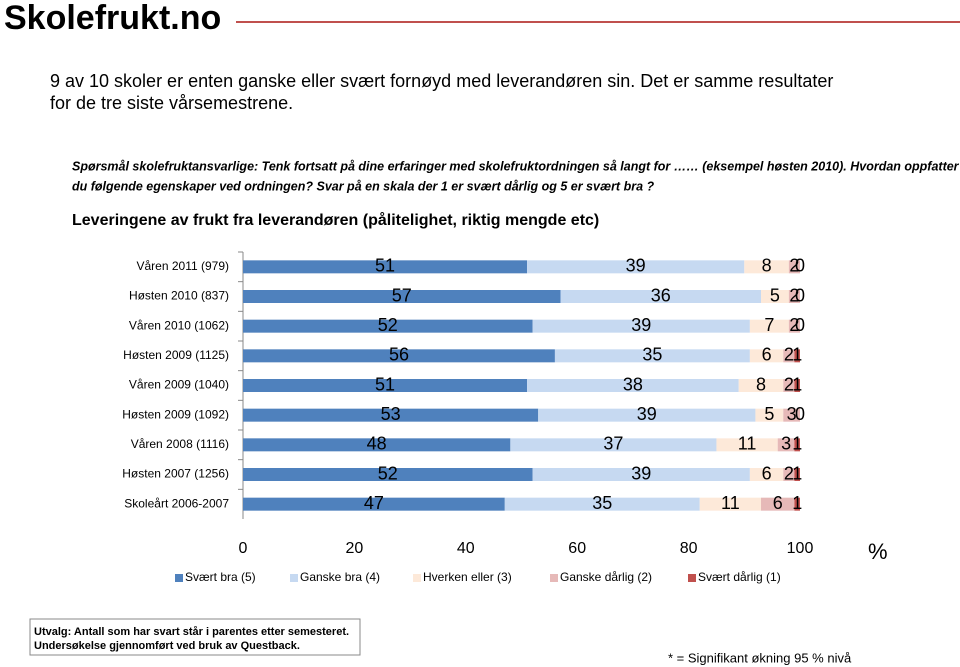  What do you see at coordinates (577, 548) in the screenshot?
I see `x-tick-label: 60` at bounding box center [577, 548].